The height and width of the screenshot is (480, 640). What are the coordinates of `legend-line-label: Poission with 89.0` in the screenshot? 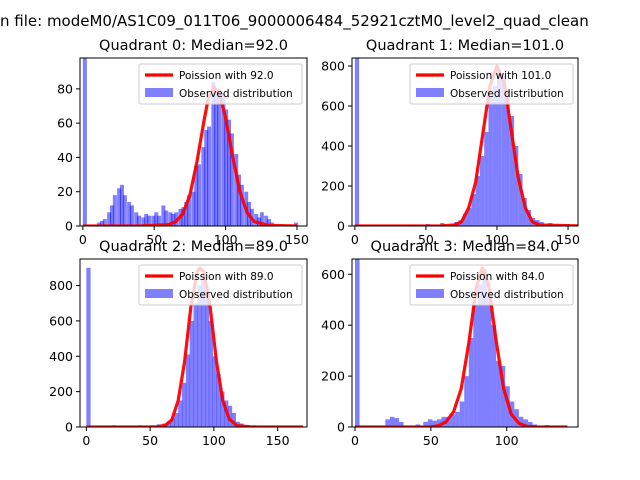 It's located at (226, 277).